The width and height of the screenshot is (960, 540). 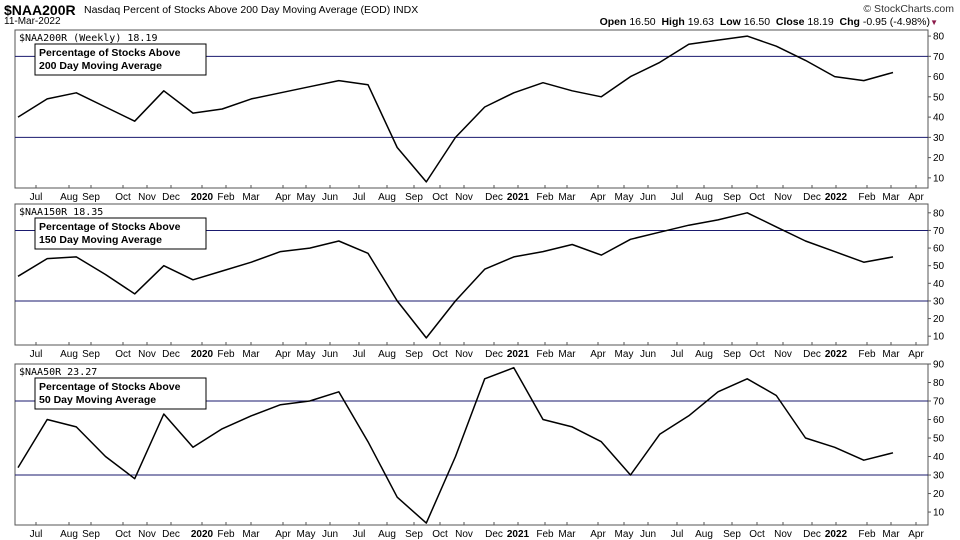 What do you see at coordinates (934, 22) in the screenshot?
I see `down-triangle-icon: ▼` at bounding box center [934, 22].